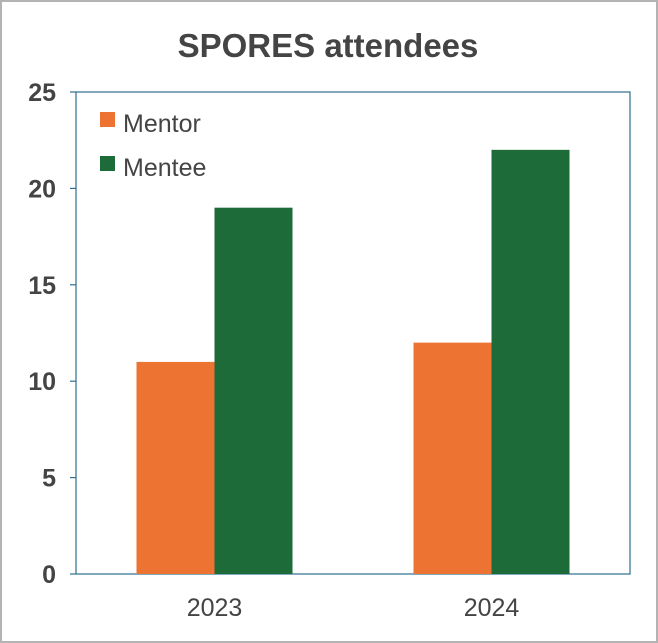  I want to click on bar-mentee-2024, so click(530, 361).